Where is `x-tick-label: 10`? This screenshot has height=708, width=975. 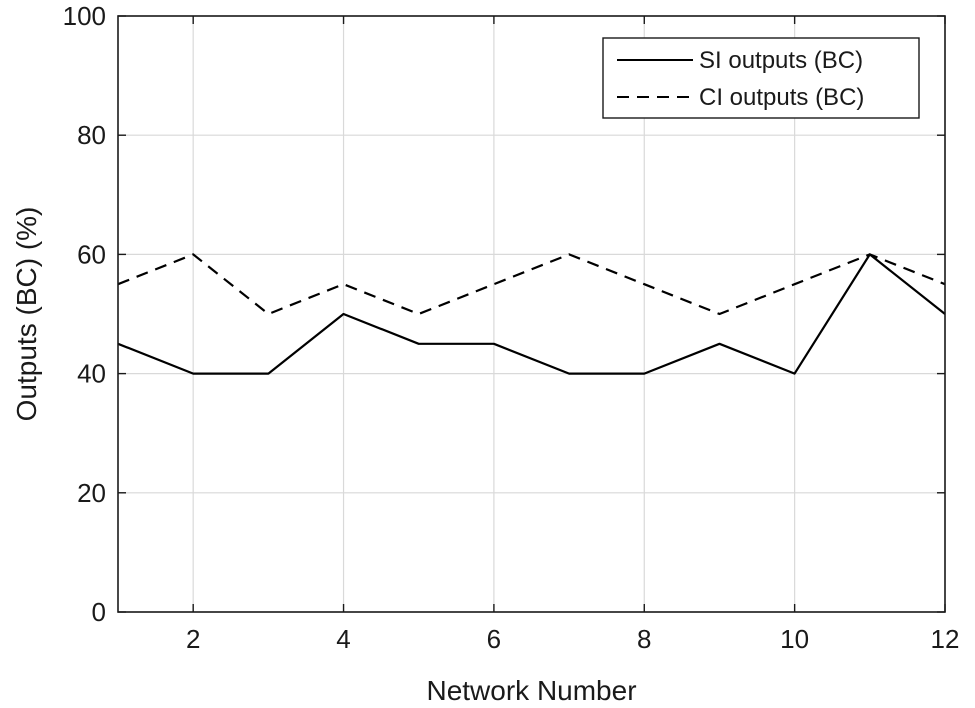
x-tick-label: 10 is located at coordinates (794, 639).